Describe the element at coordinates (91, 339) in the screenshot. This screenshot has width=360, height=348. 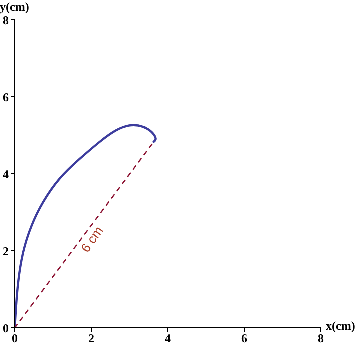
I see `x-tick-label: 2` at that location.